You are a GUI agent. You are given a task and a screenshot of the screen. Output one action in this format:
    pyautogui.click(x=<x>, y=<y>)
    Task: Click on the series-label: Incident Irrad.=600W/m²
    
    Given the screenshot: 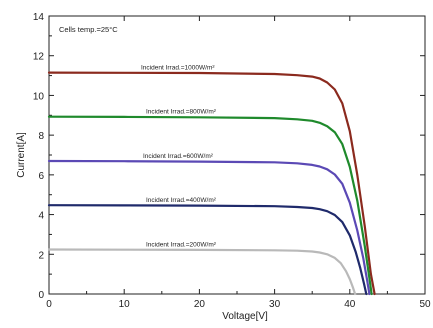 What is the action you would take?
    pyautogui.click(x=178, y=156)
    